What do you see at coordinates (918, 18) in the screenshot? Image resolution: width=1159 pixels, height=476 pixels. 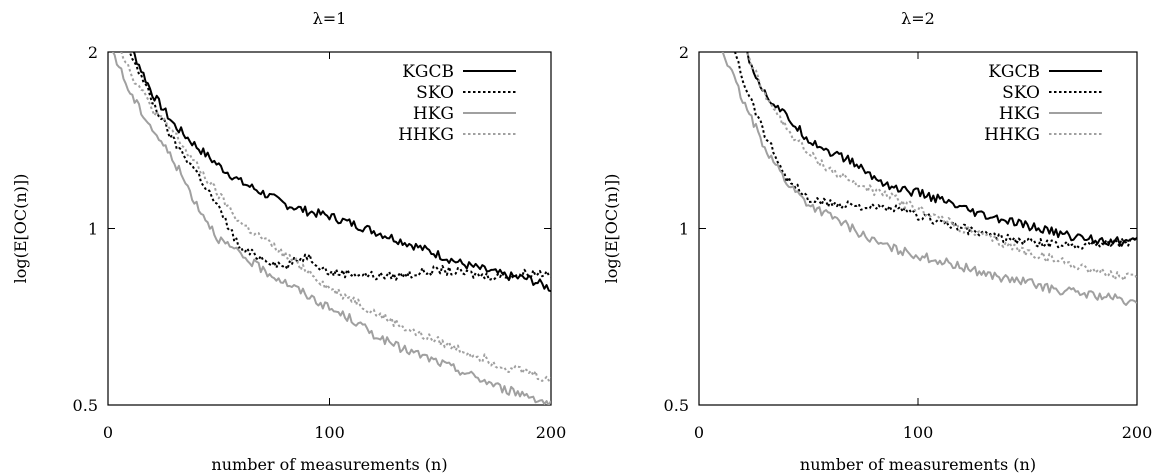 I see `chart-title: λ=2` at bounding box center [918, 18].